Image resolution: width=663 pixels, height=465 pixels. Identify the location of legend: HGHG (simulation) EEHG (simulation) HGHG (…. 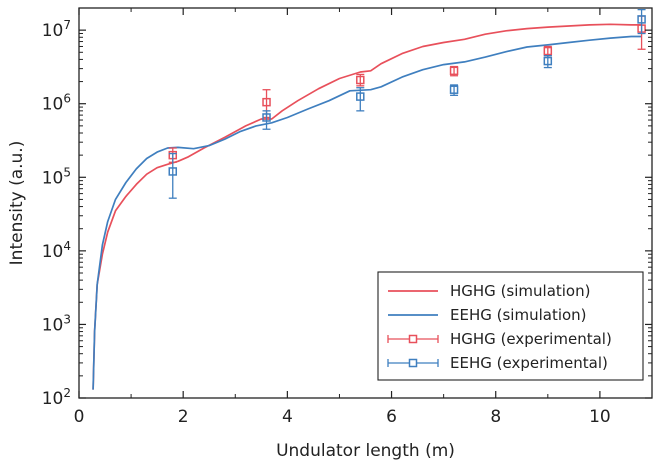
(510, 326).